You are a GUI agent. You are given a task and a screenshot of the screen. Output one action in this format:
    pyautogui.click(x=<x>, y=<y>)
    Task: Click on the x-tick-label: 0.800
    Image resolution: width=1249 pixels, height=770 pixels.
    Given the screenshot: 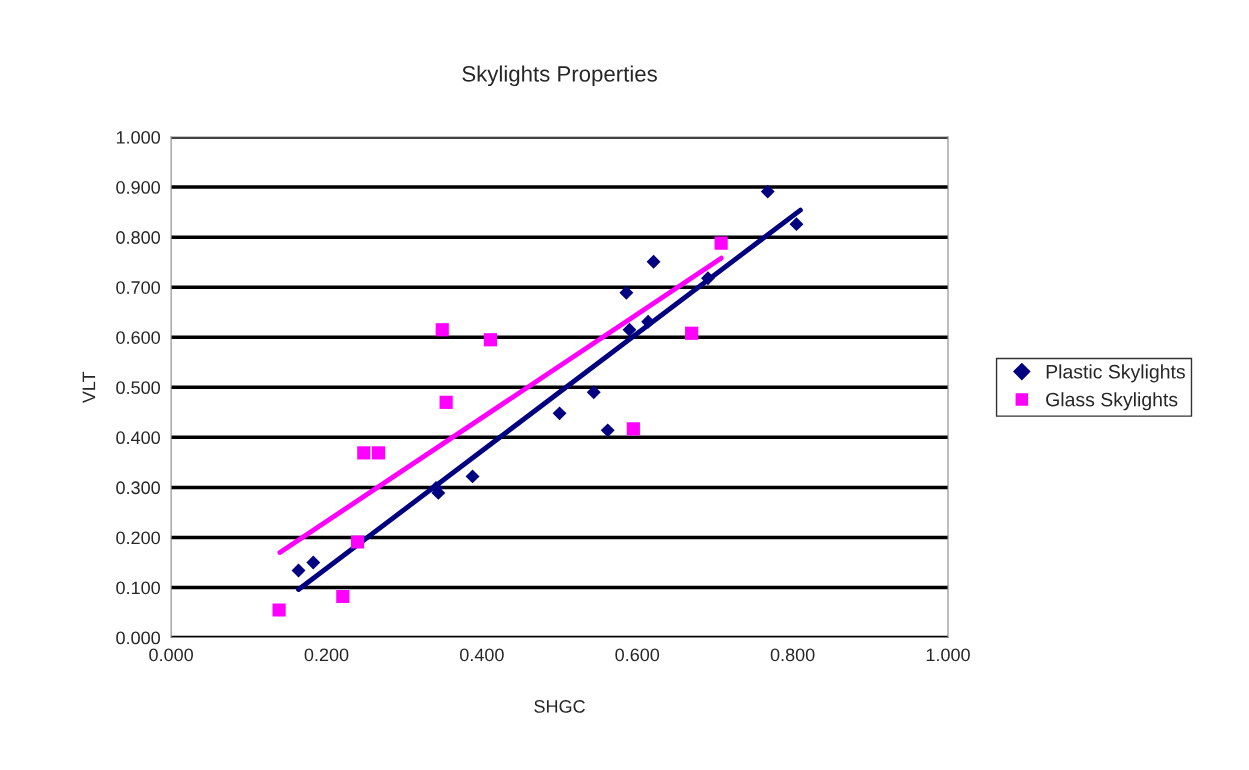 What is the action you would take?
    pyautogui.click(x=792, y=655)
    